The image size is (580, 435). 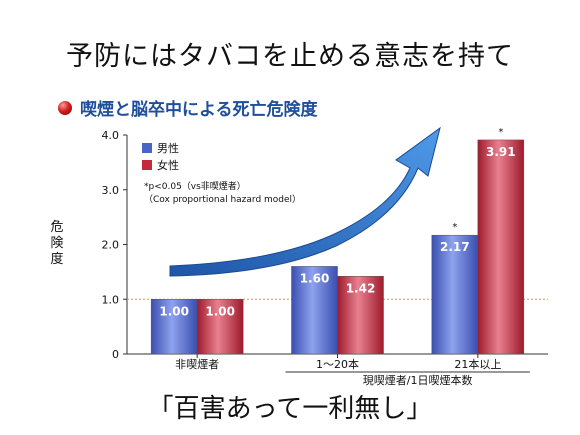 What do you see at coordinates (168, 165) in the screenshot?
I see `legend-label-female: 女性` at bounding box center [168, 165].